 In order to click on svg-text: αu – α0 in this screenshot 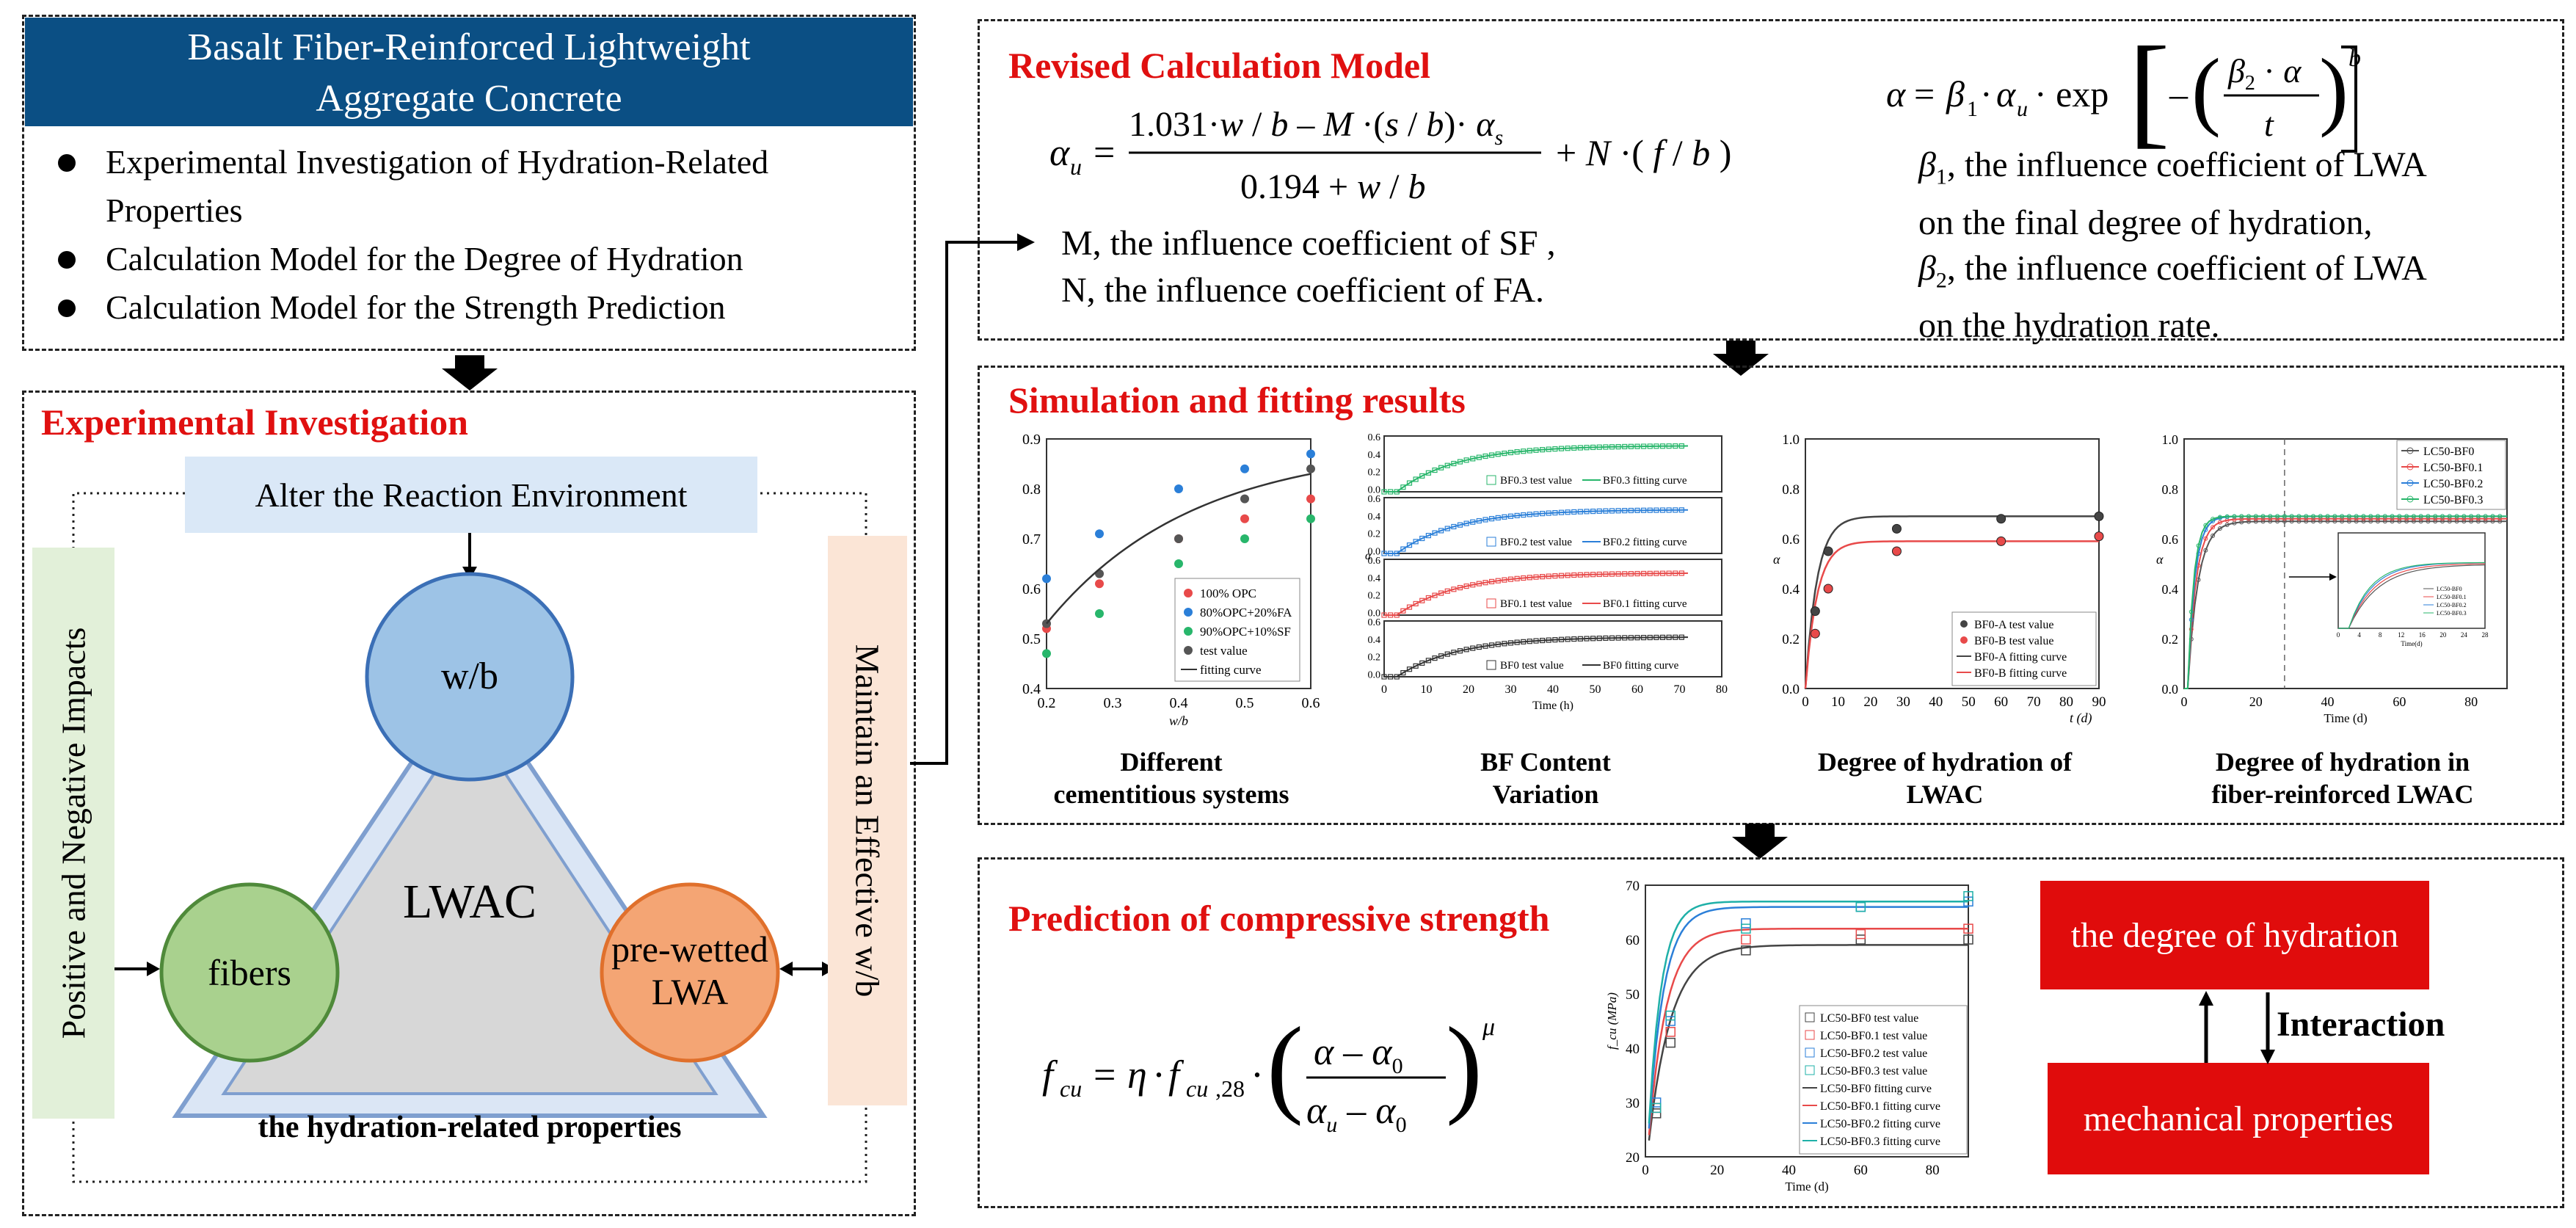, I will do `click(1356, 1113)`.